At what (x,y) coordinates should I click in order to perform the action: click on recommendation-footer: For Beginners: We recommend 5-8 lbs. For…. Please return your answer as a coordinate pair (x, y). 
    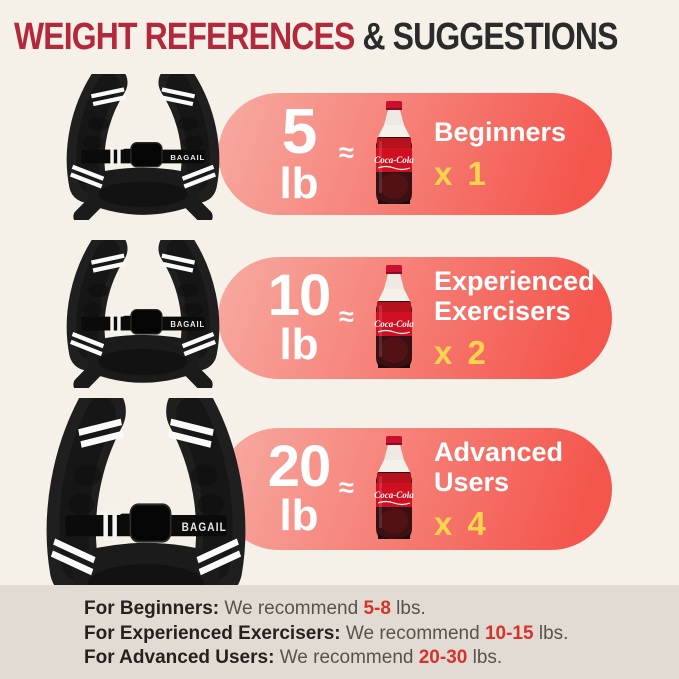
    Looking at the image, I should click on (339, 632).